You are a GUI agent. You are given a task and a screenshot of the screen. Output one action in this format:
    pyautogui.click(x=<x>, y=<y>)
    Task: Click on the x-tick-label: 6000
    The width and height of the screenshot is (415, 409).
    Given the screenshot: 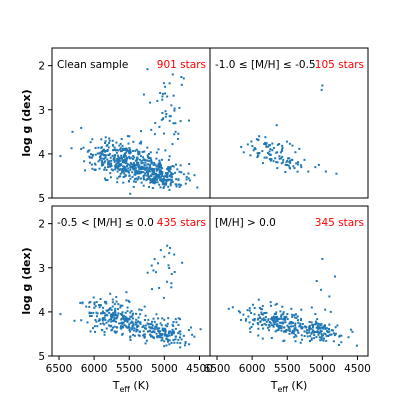 What is the action you would take?
    pyautogui.click(x=252, y=369)
    